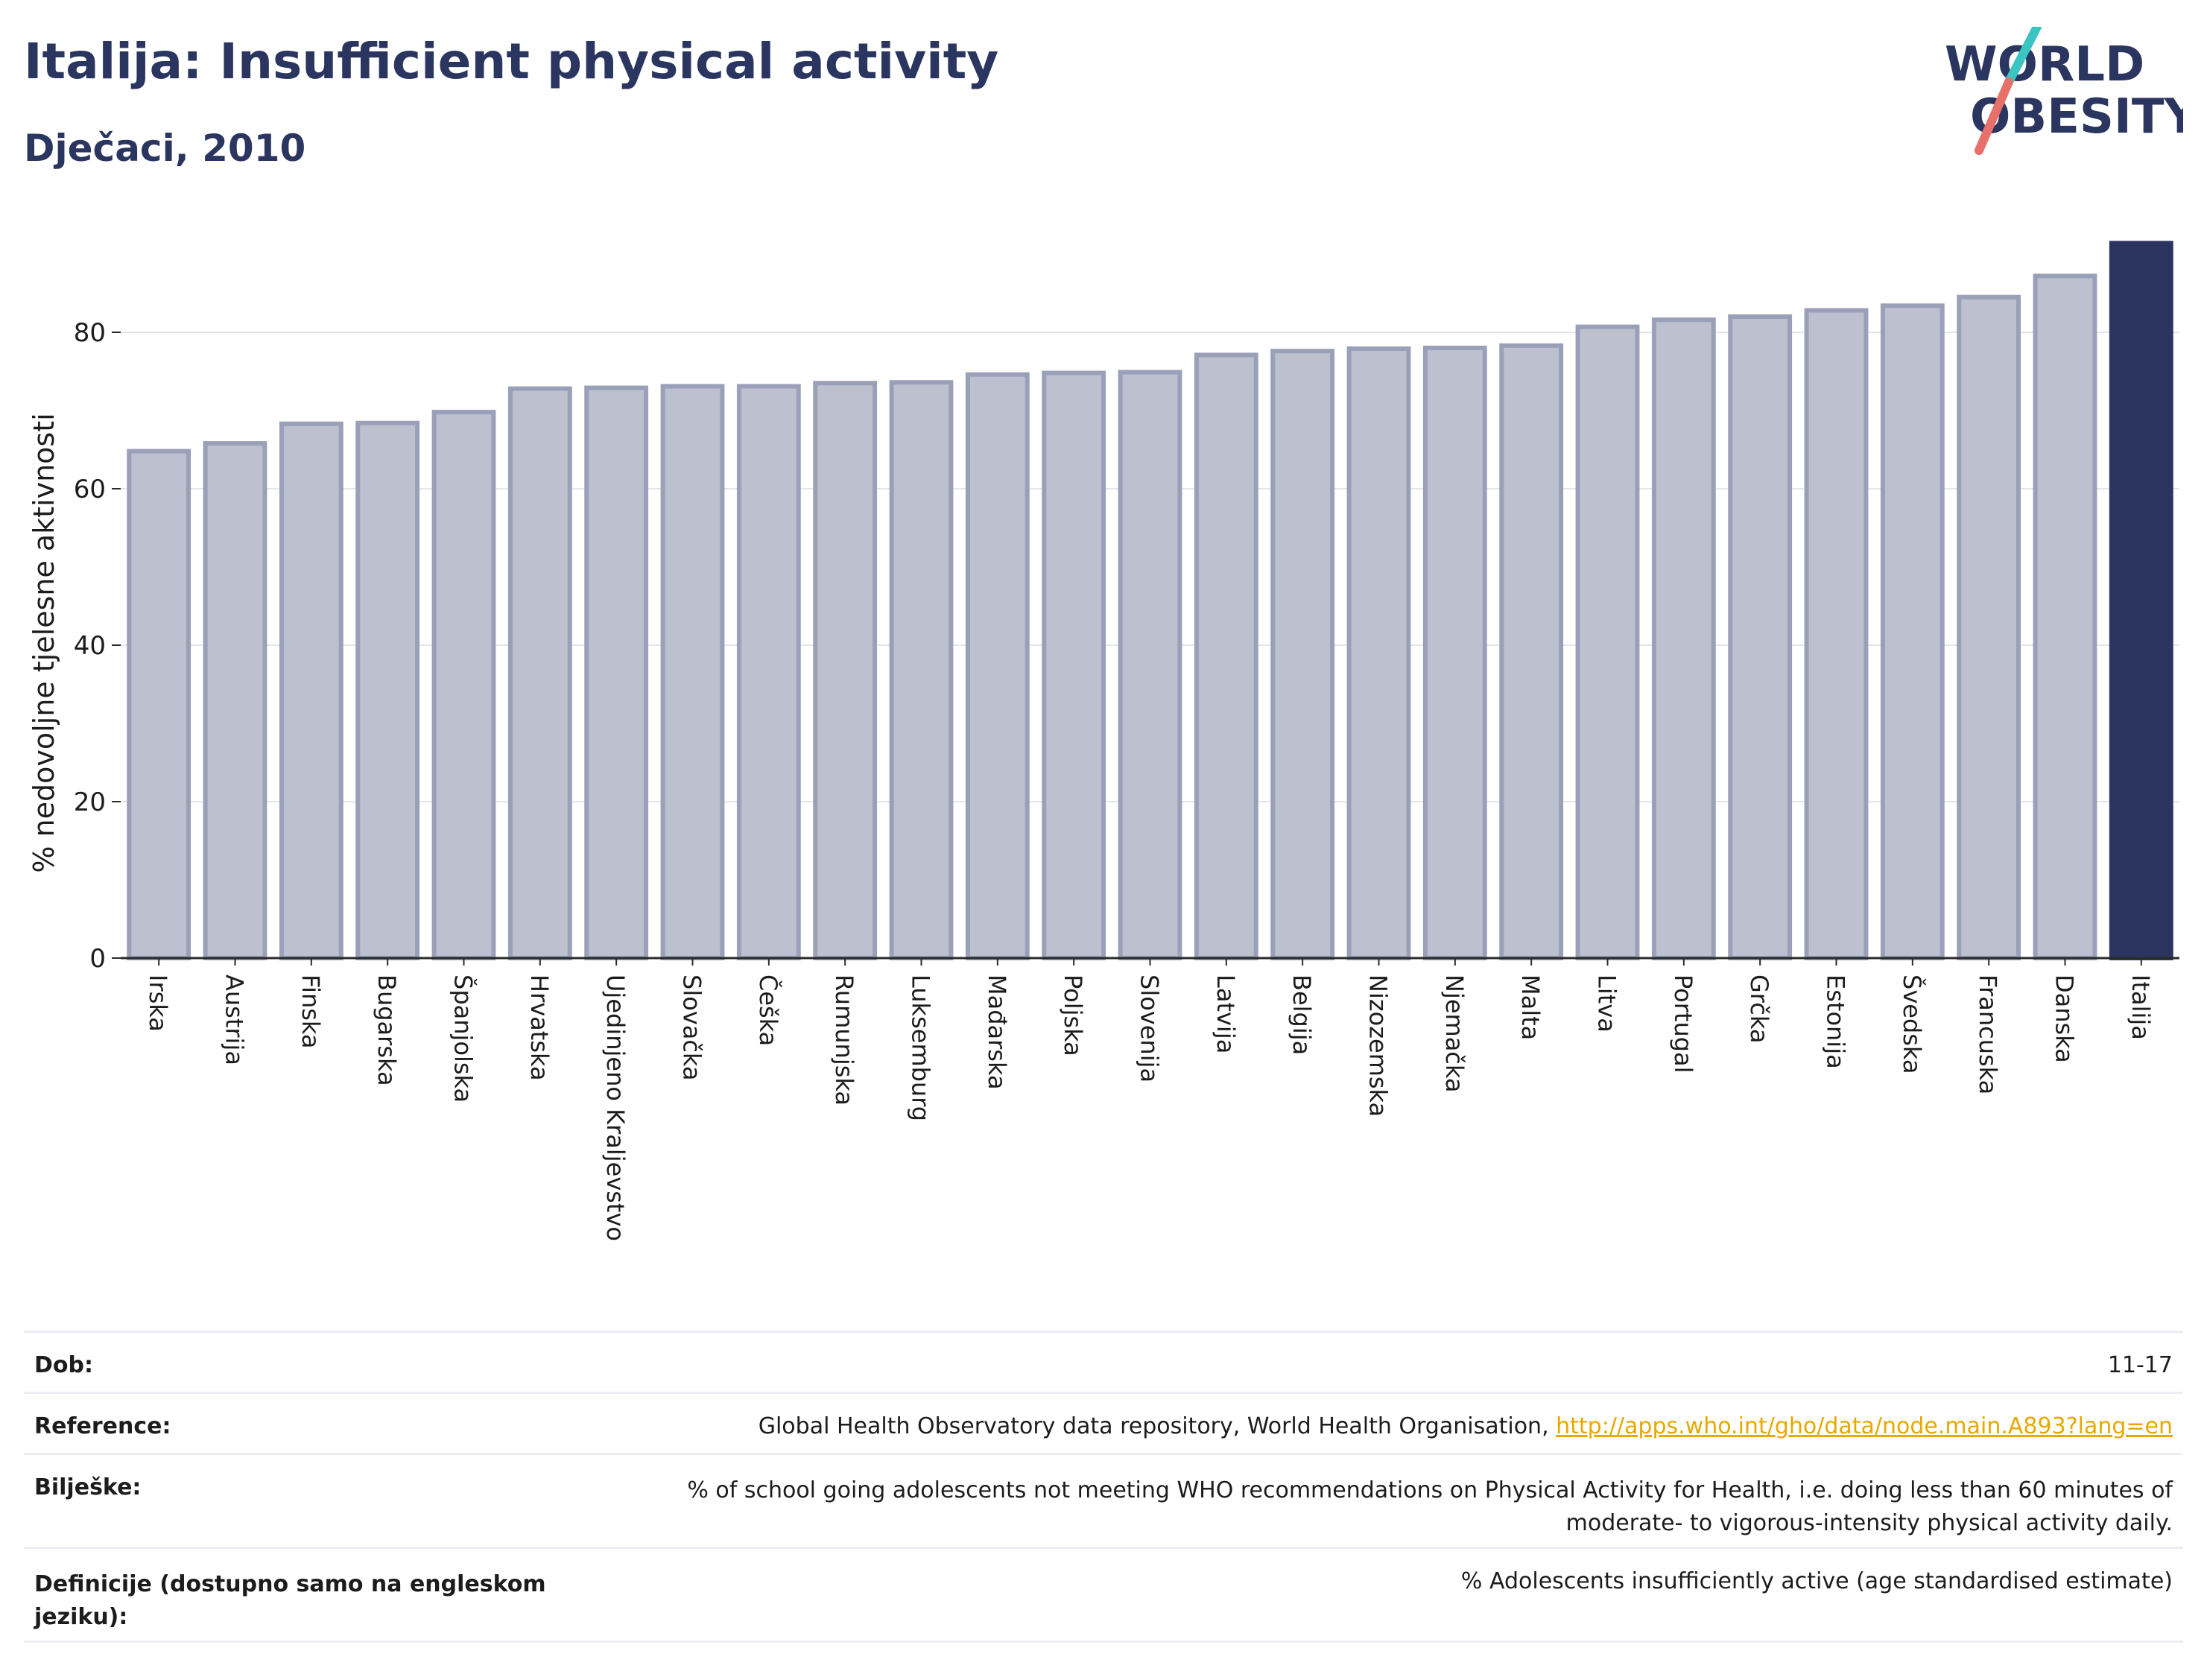 The width and height of the screenshot is (2204, 1680). What do you see at coordinates (768, 1010) in the screenshot?
I see `x-tick-label: Češka` at bounding box center [768, 1010].